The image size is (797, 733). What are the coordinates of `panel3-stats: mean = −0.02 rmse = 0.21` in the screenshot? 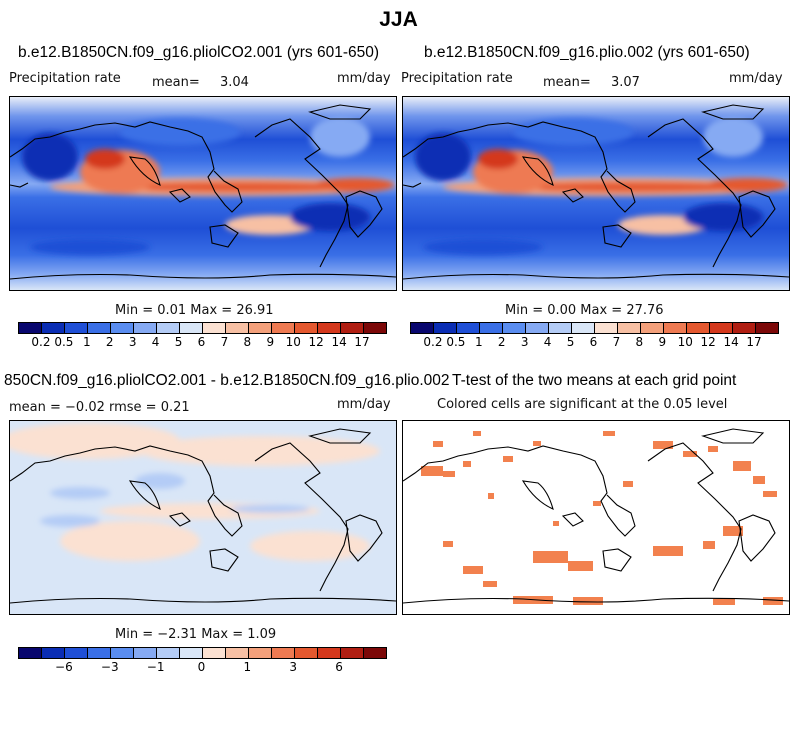 It's located at (99, 407).